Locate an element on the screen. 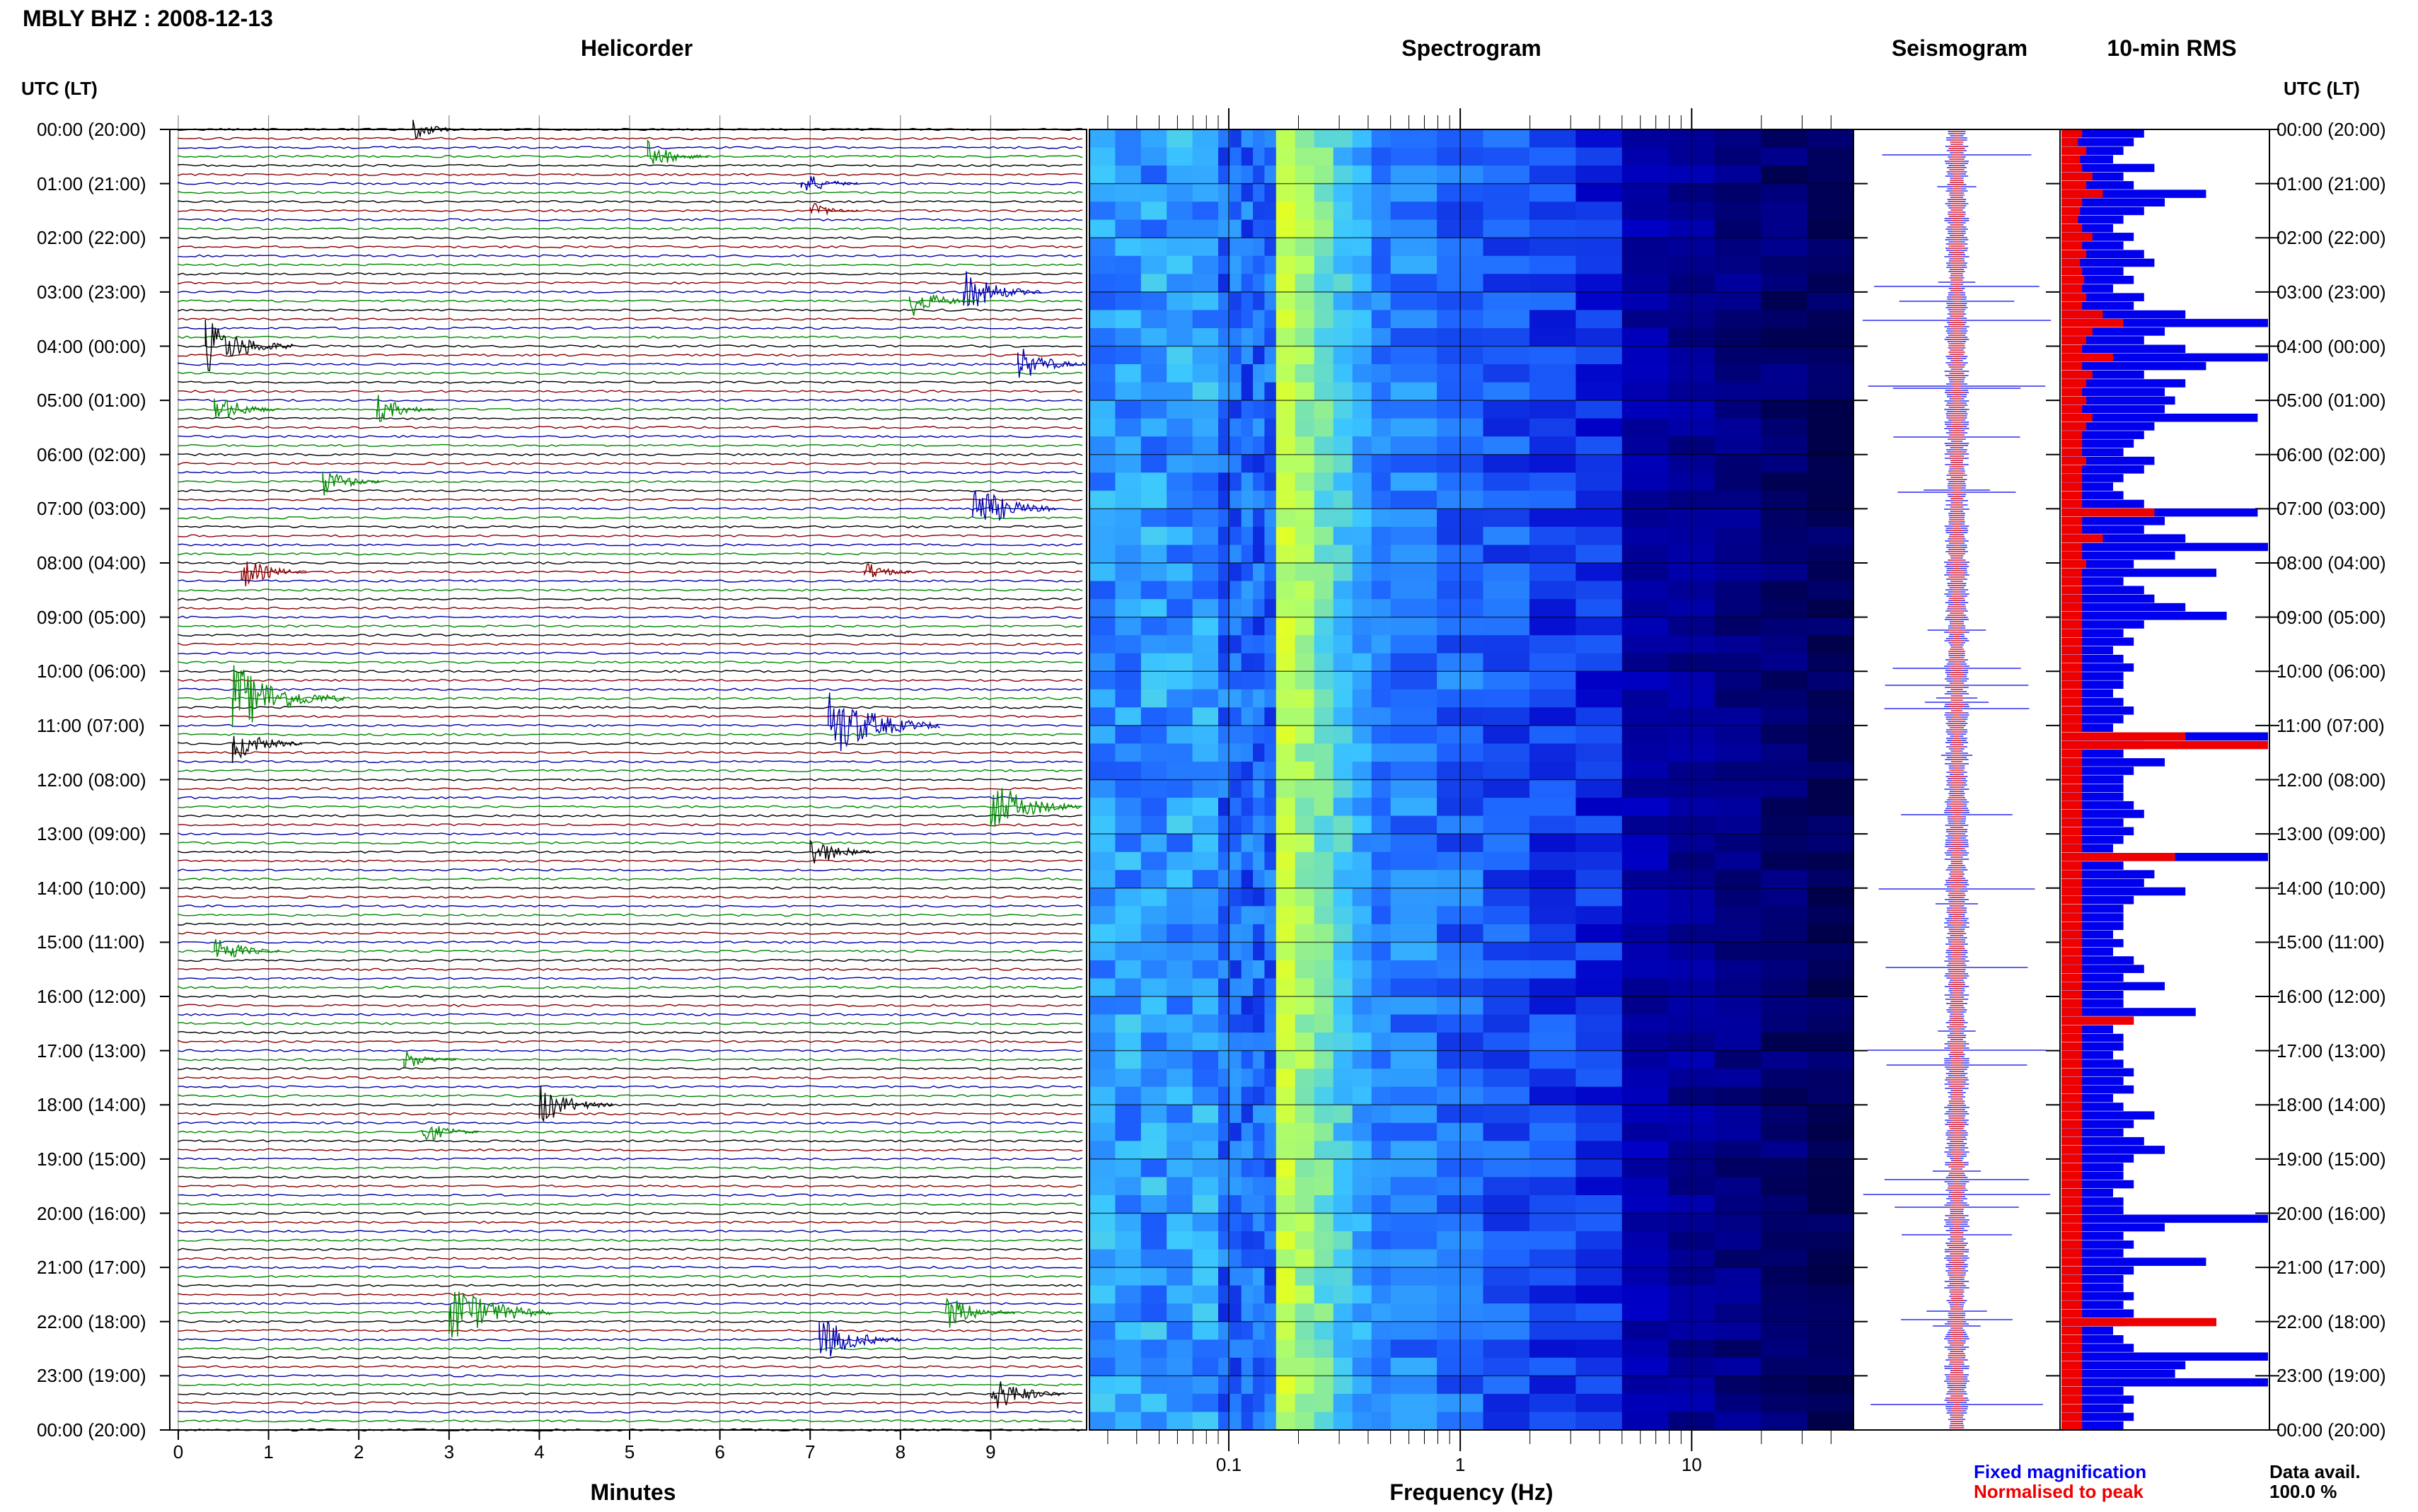 Image resolution: width=2418 pixels, height=1512 pixels. time-label-right: 08:00 (04:00) is located at coordinates (2331, 563).